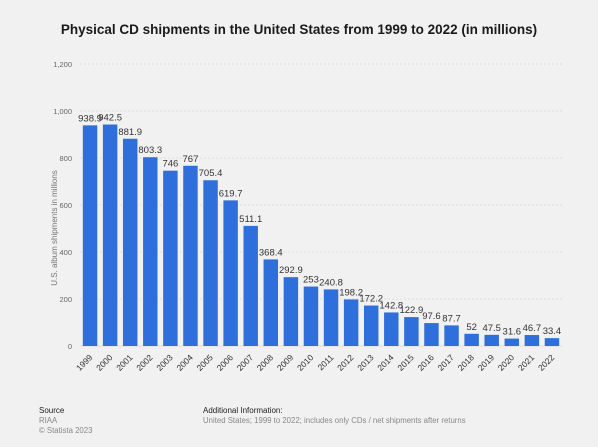 The width and height of the screenshot is (598, 447). What do you see at coordinates (70, 346) in the screenshot?
I see `y-tick-label: 0` at bounding box center [70, 346].